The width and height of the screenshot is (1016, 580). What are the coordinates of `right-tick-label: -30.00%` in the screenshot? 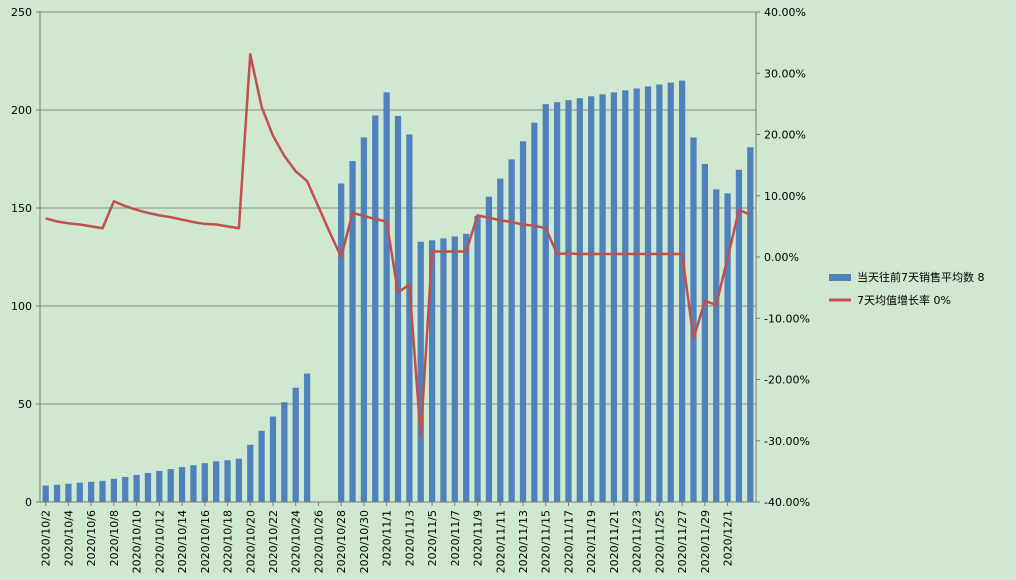 It's located at (787, 441).